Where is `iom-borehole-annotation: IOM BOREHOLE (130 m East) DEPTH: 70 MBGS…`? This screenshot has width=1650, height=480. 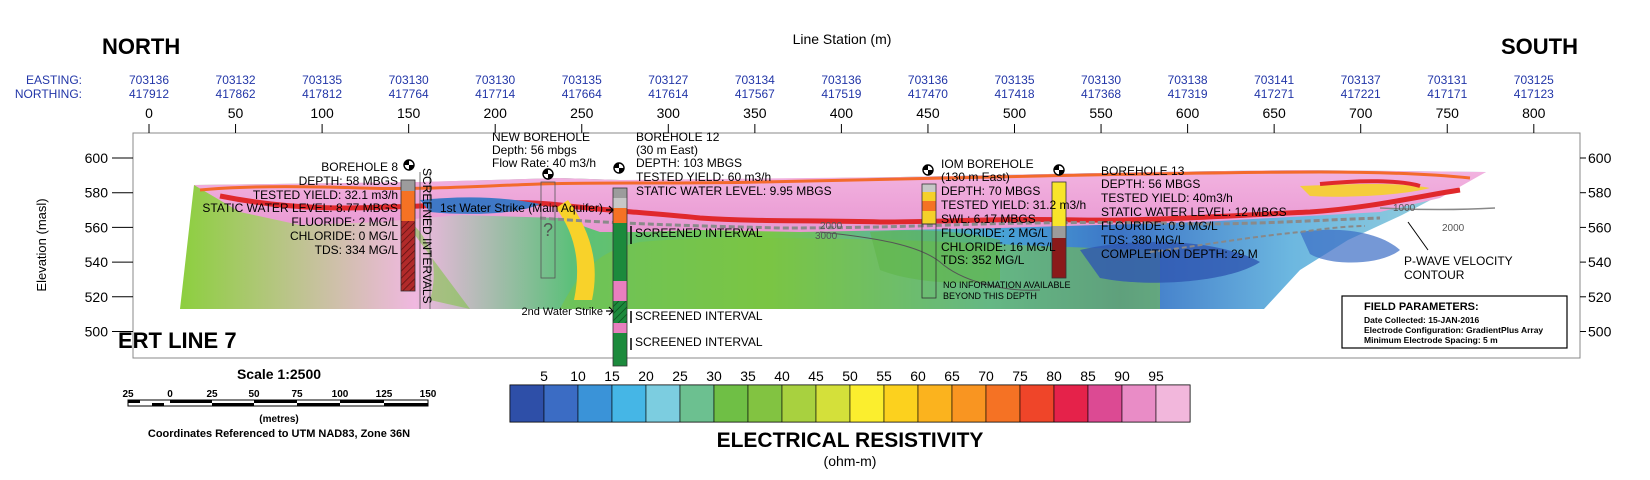 iom-borehole-annotation: IOM BOREHOLE (130 m East) DEPTH: 70 MBGS… is located at coordinates (1013, 212).